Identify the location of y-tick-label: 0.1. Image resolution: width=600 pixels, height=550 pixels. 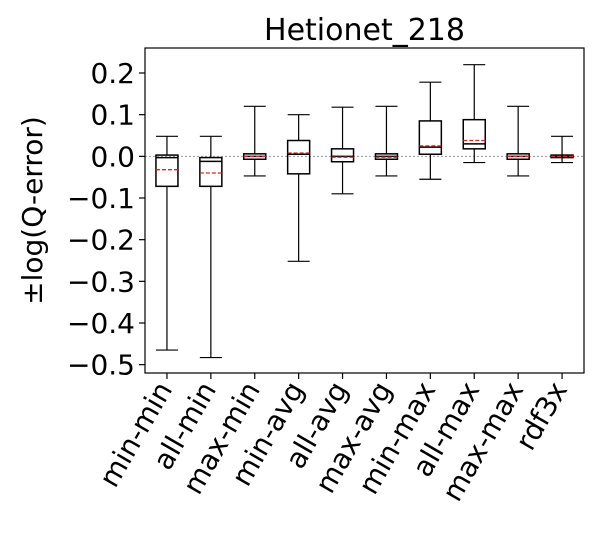
(112, 115).